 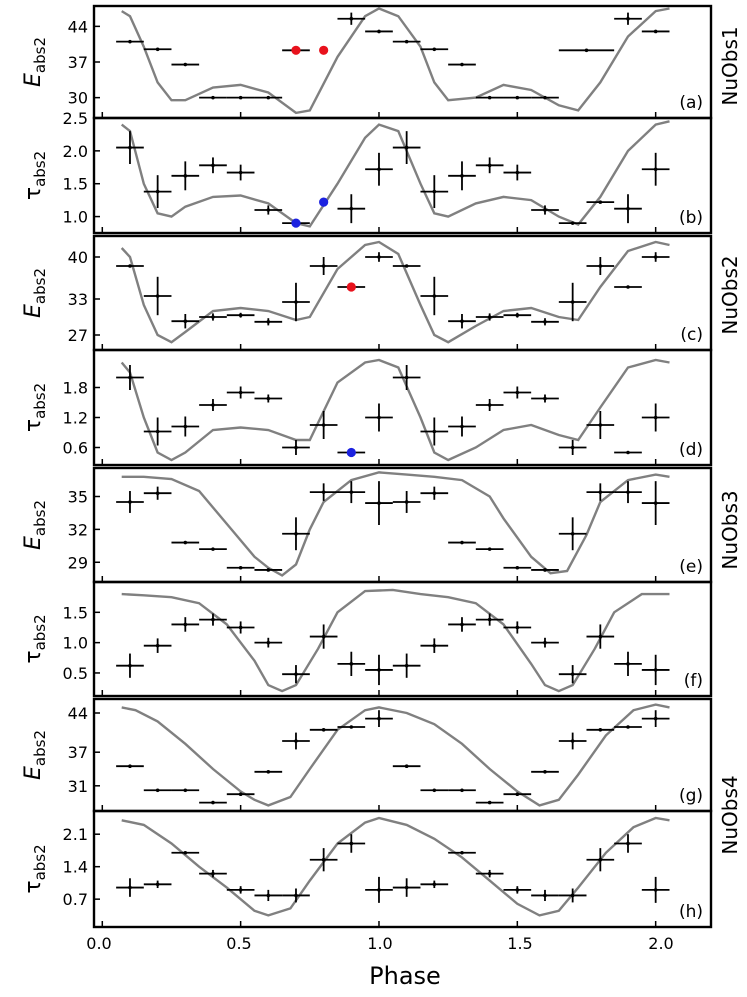 What do you see at coordinates (78, 752) in the screenshot?
I see `y-tick-label: 37` at bounding box center [78, 752].